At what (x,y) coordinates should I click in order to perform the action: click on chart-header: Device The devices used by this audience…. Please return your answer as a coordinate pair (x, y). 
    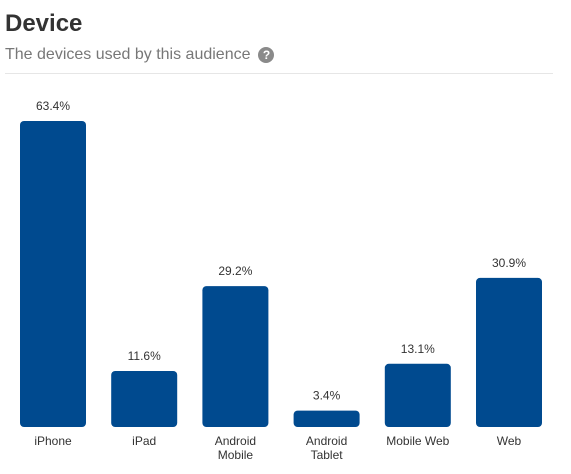
    Looking at the image, I should click on (279, 41).